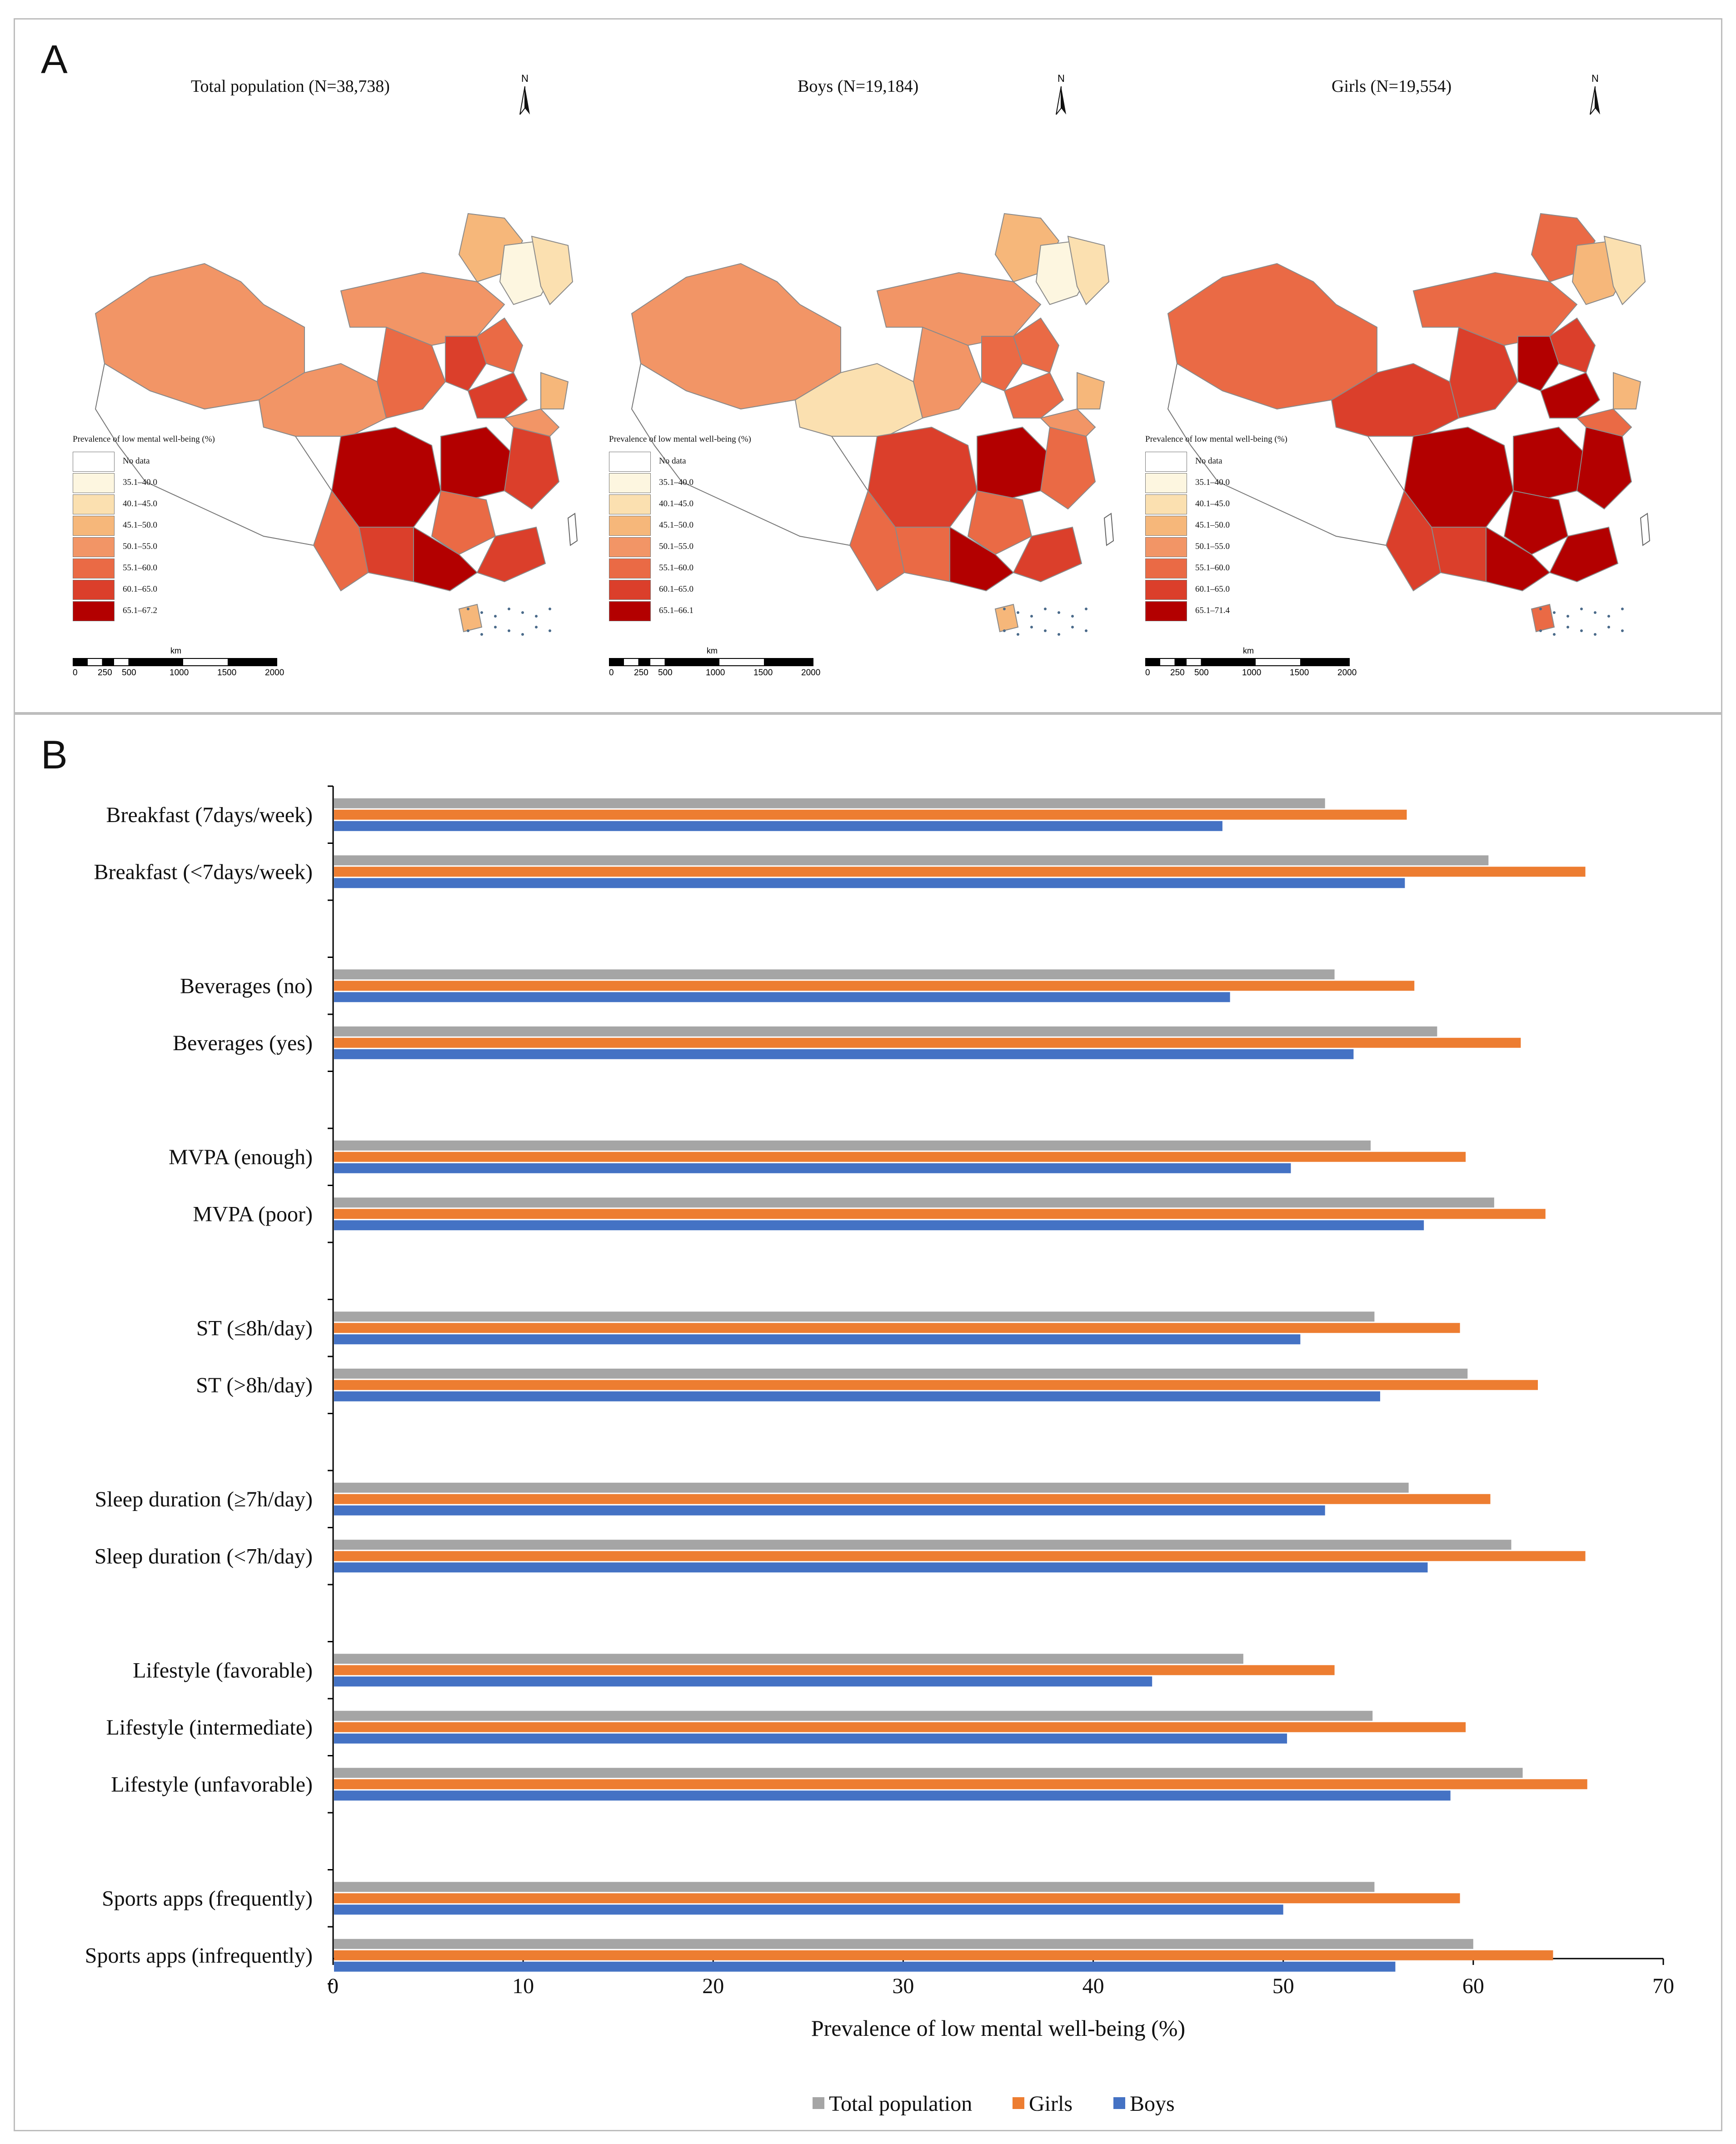  Describe the element at coordinates (140, 610) in the screenshot. I see `legend-label: 65.1–67.2` at that location.